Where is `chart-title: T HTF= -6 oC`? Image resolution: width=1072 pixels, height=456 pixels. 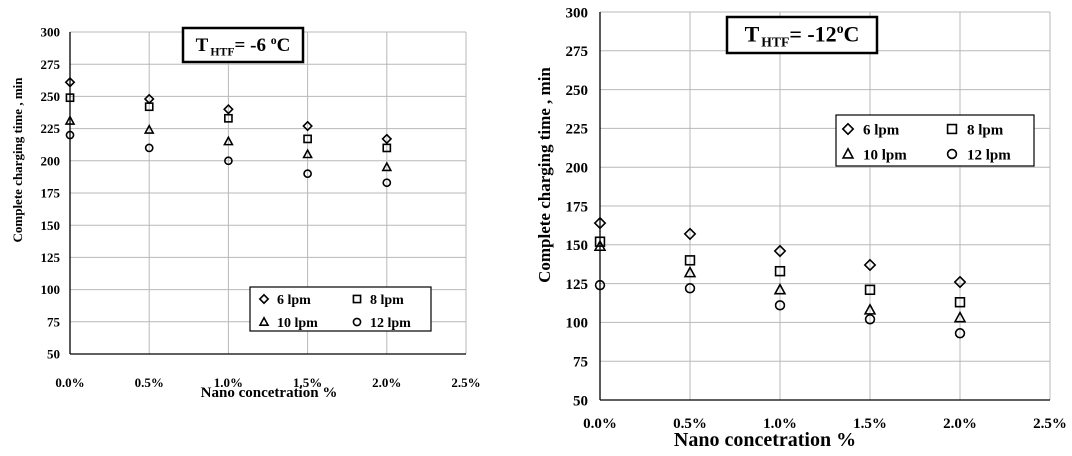
chart-title: T HTF= -6 oC is located at coordinates (243, 46).